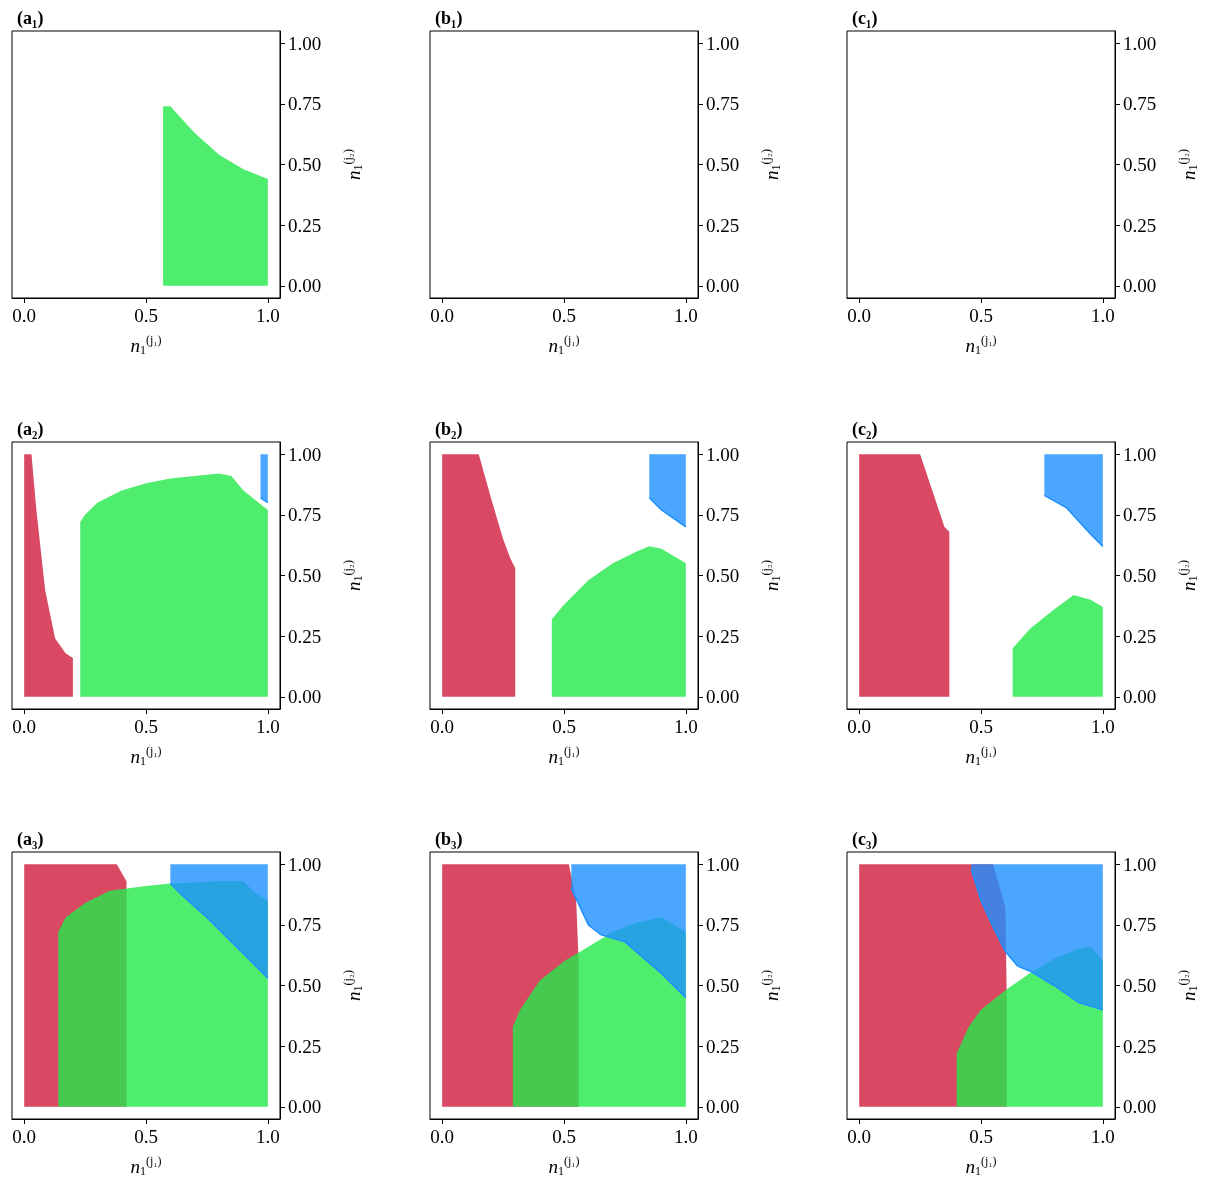 The height and width of the screenshot is (1201, 1222). Describe the element at coordinates (865, 429) in the screenshot. I see `chart-title: (c₂)` at that location.